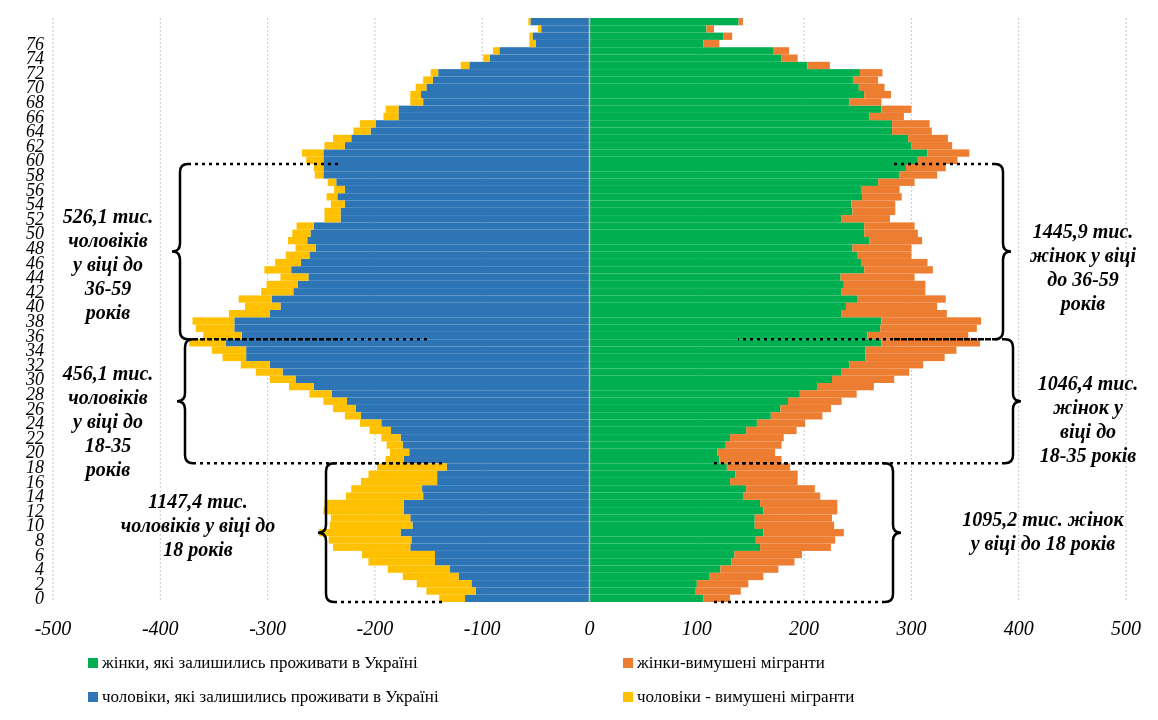 This screenshot has width=1158, height=720. I want to click on annotation: 1147,4 тис. чоловіків у віці до 18 років, so click(198, 525).